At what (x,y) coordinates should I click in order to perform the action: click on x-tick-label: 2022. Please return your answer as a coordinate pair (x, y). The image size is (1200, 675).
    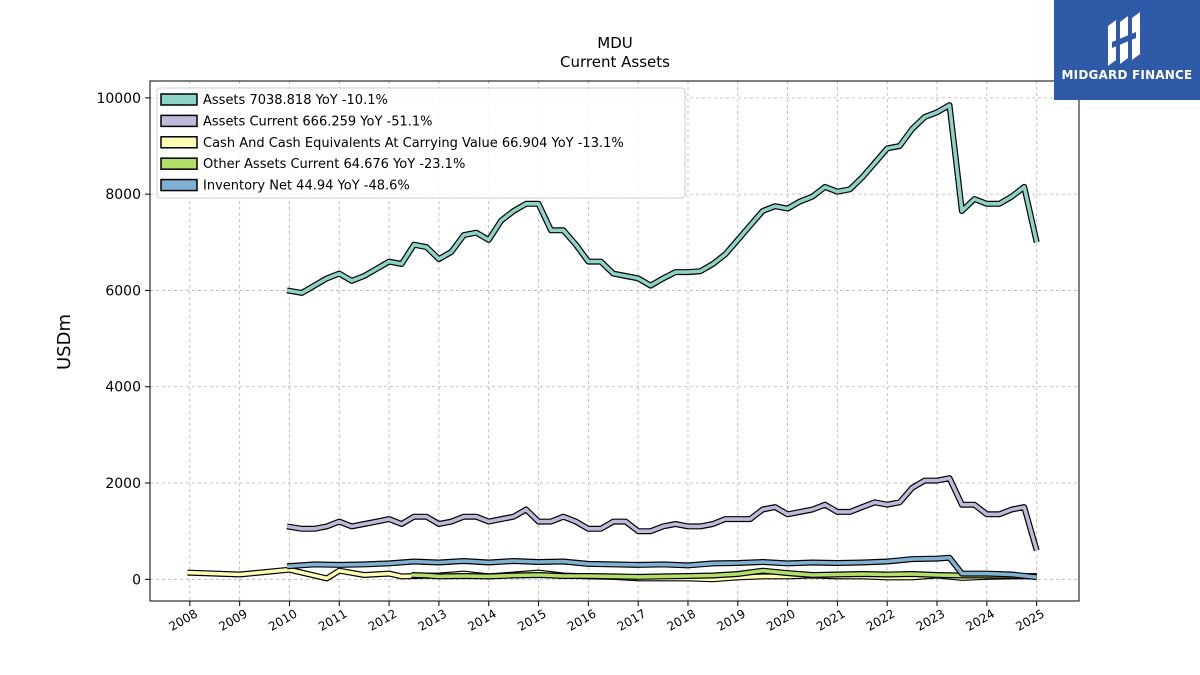
    Looking at the image, I should click on (880, 619).